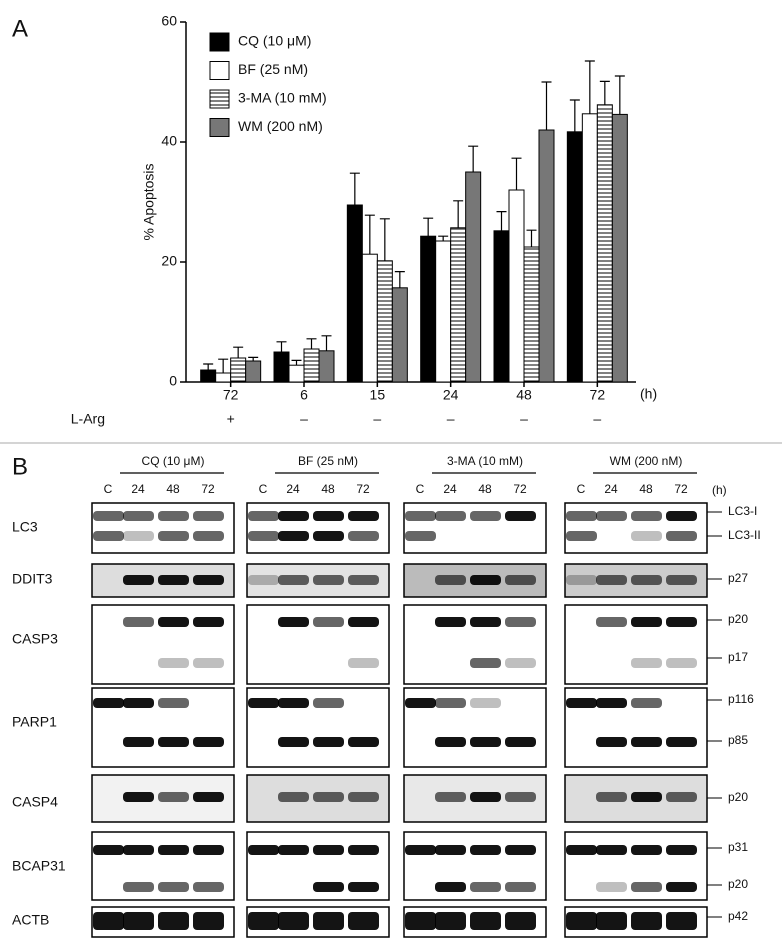 The image size is (782, 939). I want to click on x-tick-label: 6, so click(304, 395).